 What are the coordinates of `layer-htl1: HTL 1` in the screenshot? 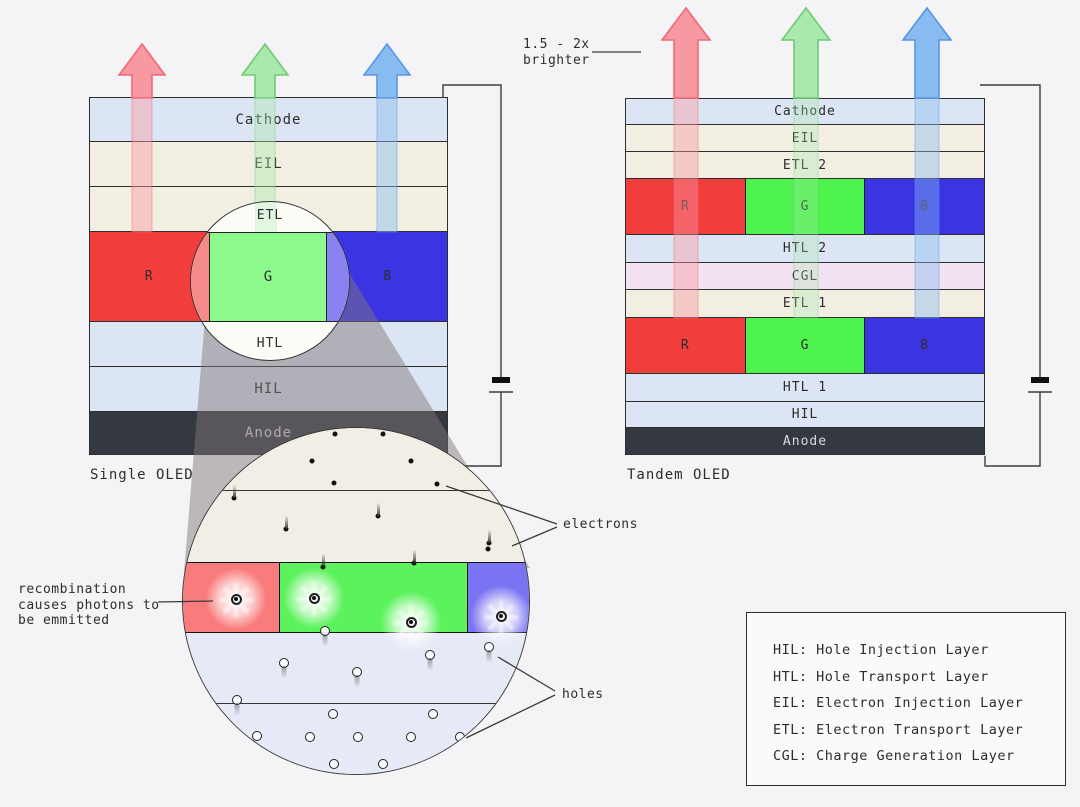 It's located at (805, 388).